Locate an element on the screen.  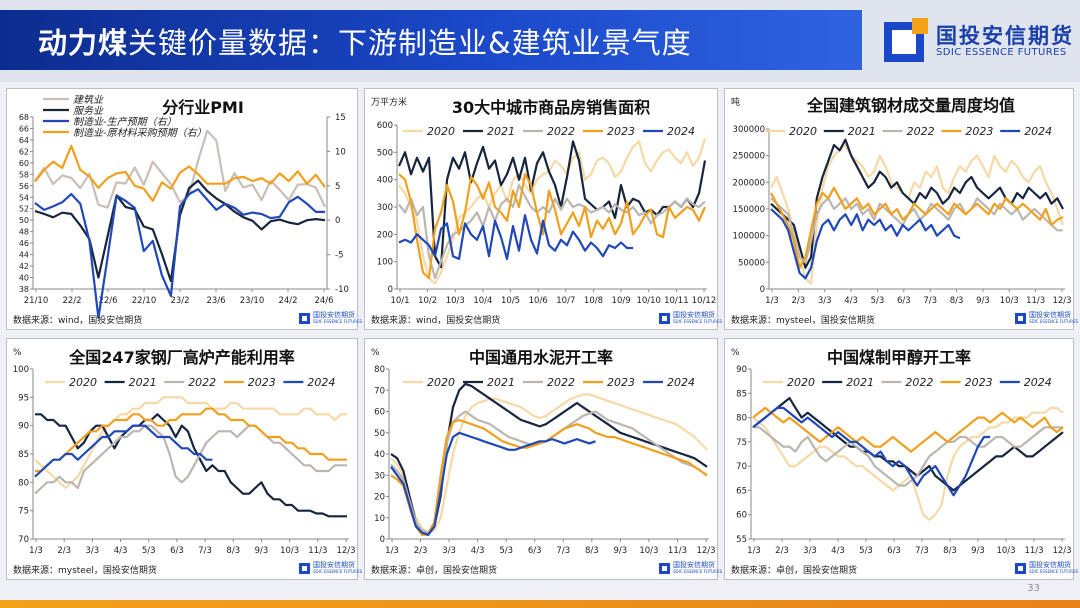
page-title-bold: 动力煤 is located at coordinates (83, 43).